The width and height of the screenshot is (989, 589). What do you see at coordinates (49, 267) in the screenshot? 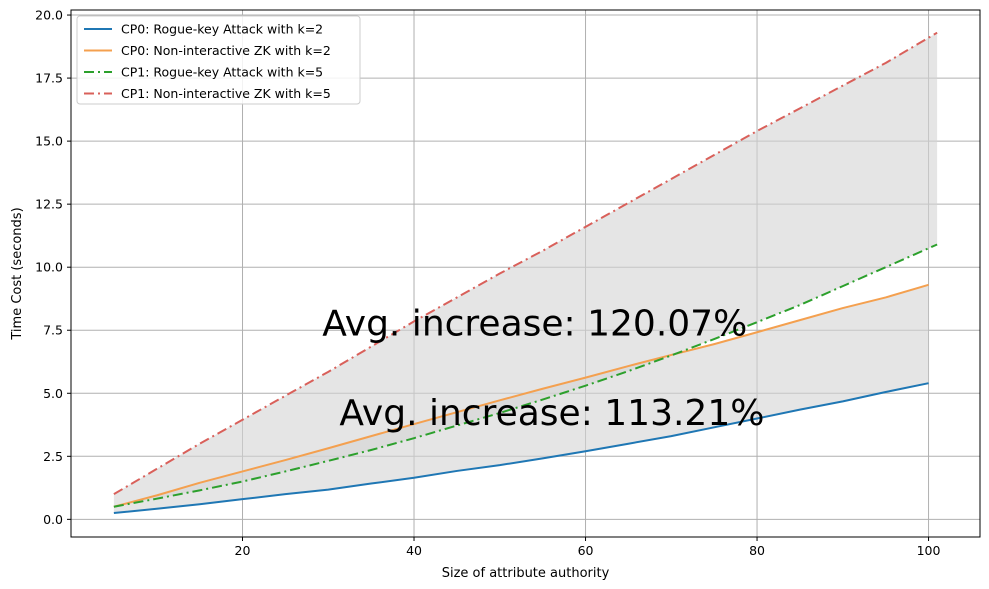
I see `y-tick-label: 10.0` at bounding box center [49, 267].